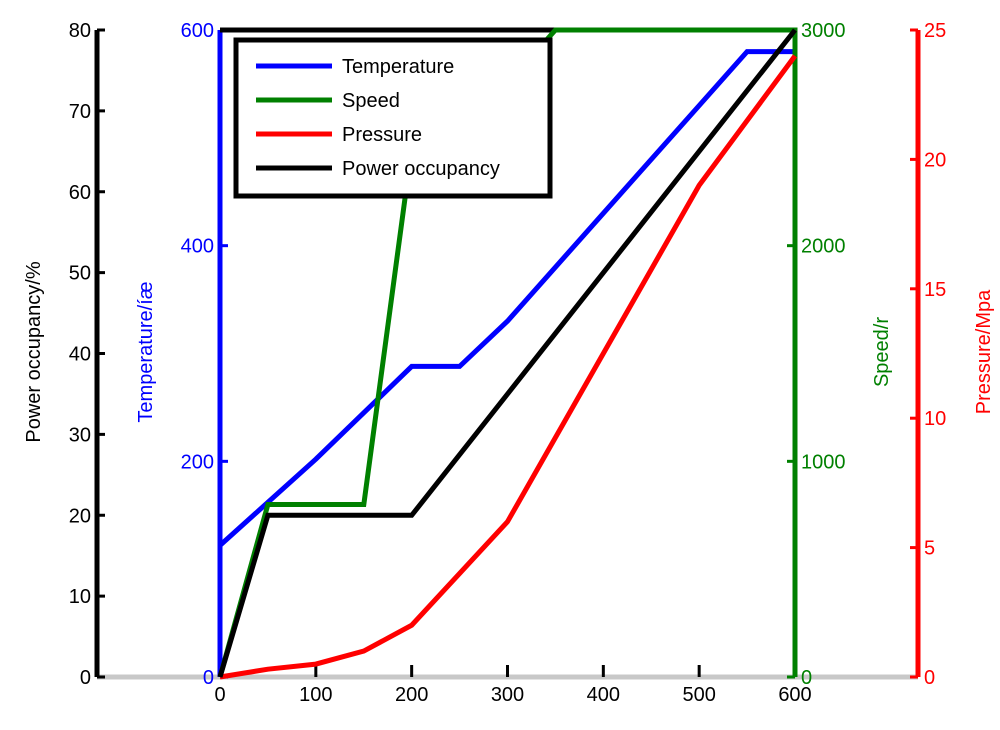  What do you see at coordinates (197, 247) in the screenshot?
I see `temperature-tick-label: 400` at bounding box center [197, 247].